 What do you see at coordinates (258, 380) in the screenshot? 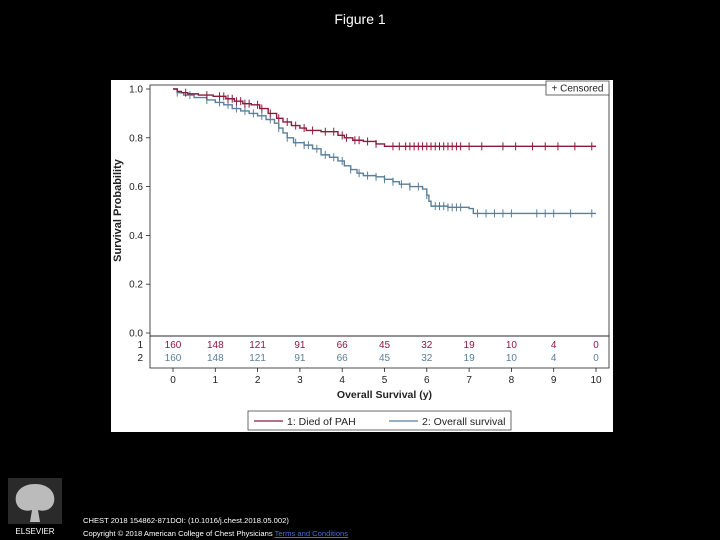
I see `x-tick-label: 2` at bounding box center [258, 380].